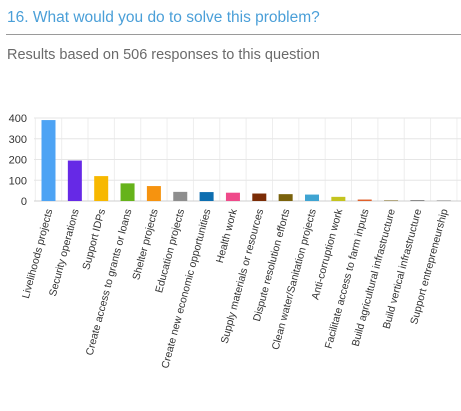 Image resolution: width=461 pixels, height=411 pixels. What do you see at coordinates (186, 289) in the screenshot?
I see `x-tick-label: Create new economic opportunities` at bounding box center [186, 289].